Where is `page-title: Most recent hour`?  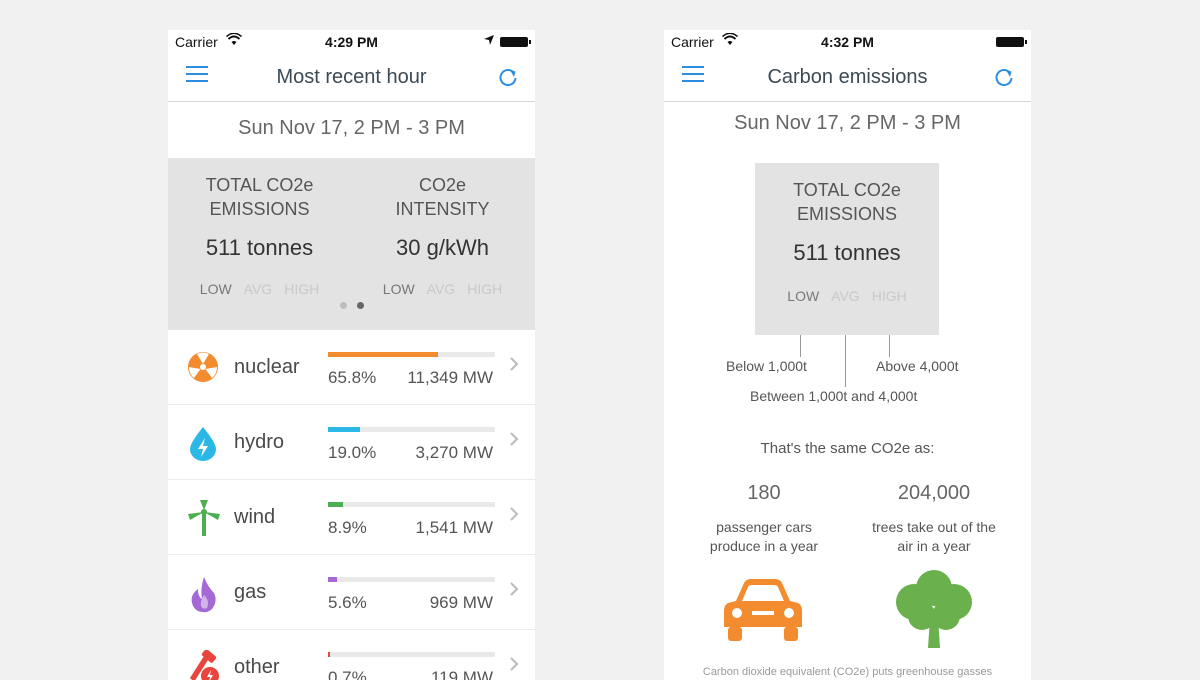 page-title: Most recent hour is located at coordinates (351, 77).